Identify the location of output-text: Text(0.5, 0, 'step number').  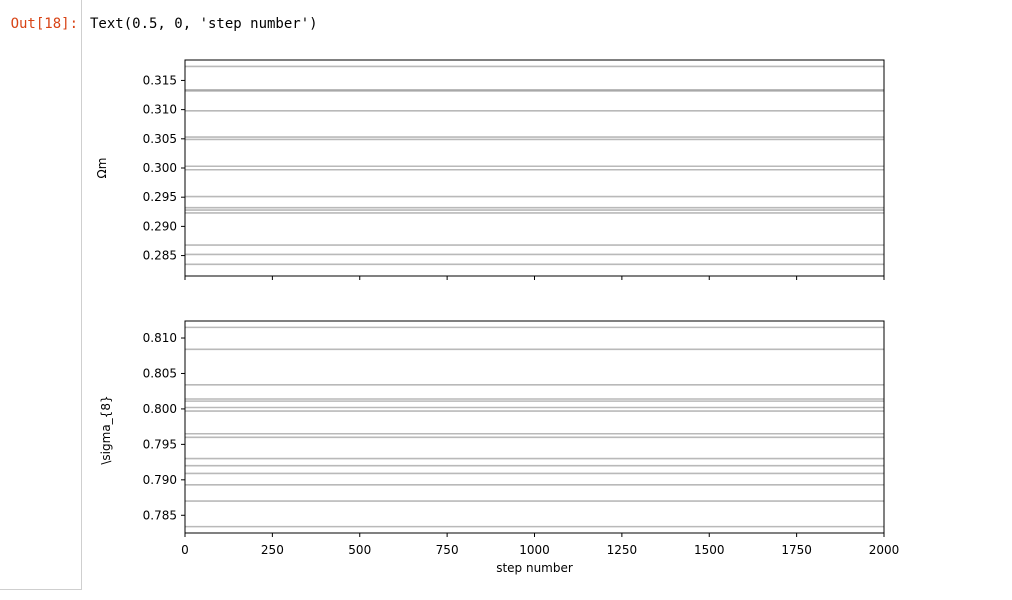
(204, 24).